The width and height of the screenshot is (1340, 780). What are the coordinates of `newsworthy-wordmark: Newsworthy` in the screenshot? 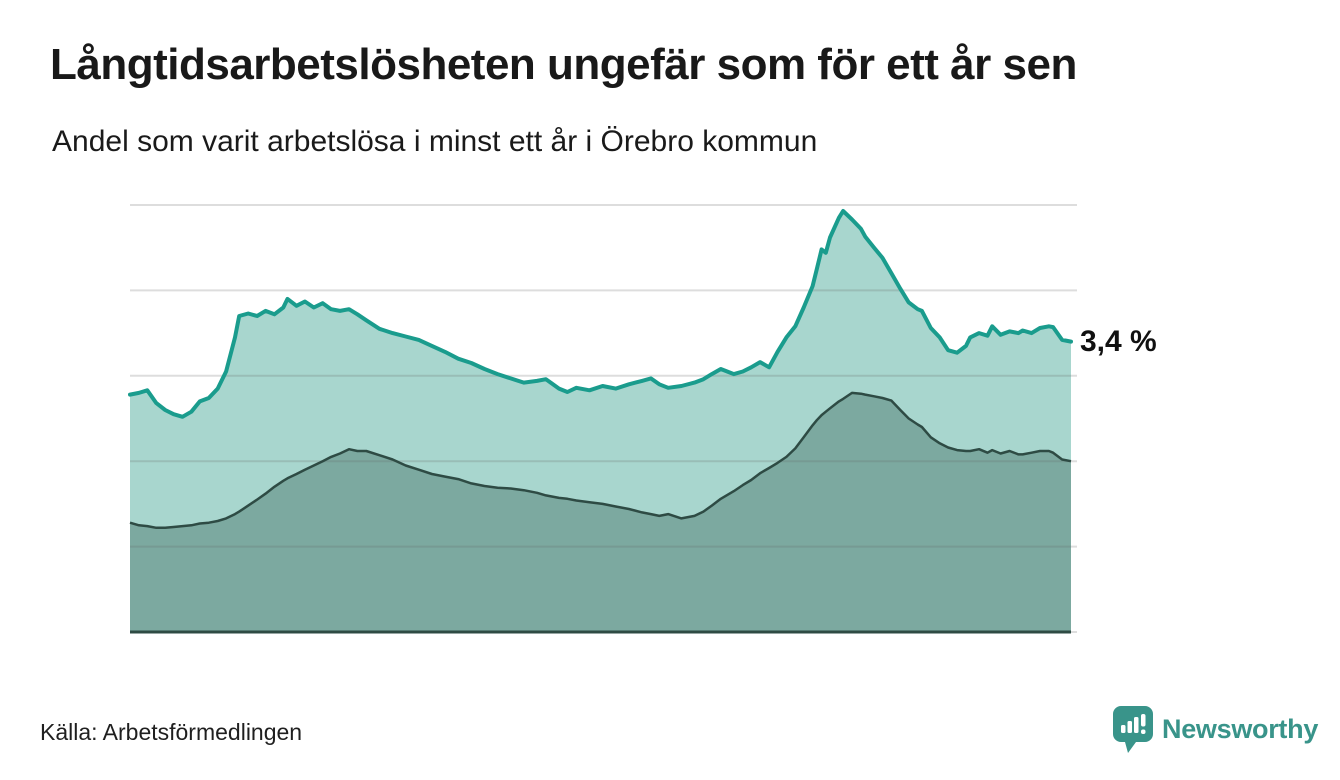 It's located at (1240, 729).